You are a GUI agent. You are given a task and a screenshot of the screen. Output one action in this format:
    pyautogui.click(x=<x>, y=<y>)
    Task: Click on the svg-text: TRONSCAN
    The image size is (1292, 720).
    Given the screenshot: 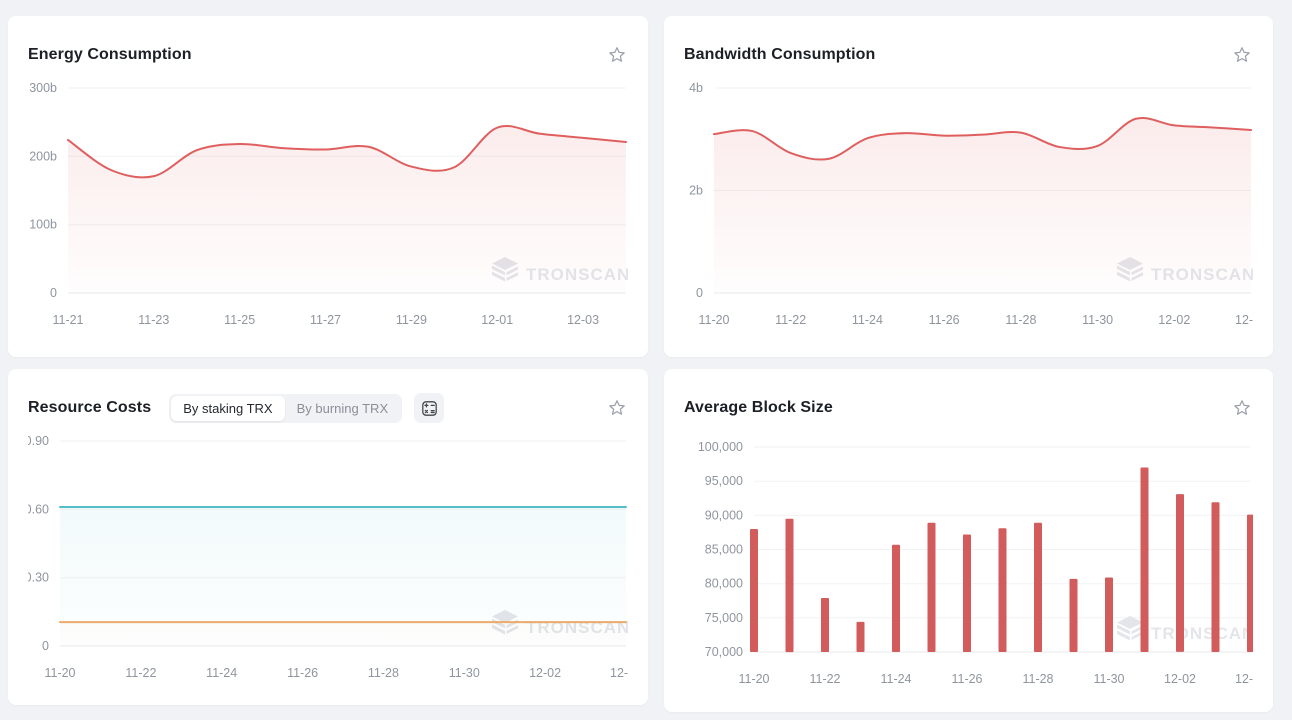 What is the action you would take?
    pyautogui.click(x=1202, y=633)
    